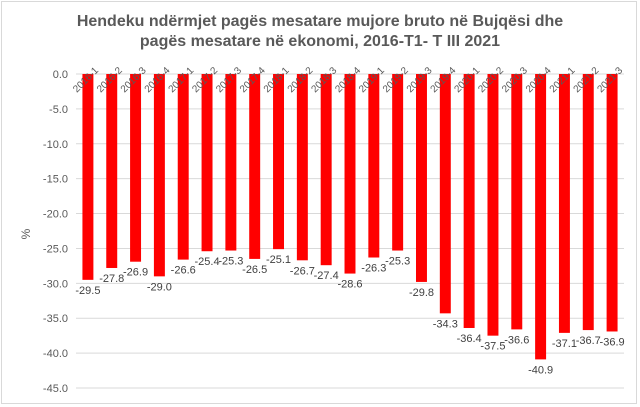 The image size is (640, 407). I want to click on data-label: -25.4, so click(207, 262).